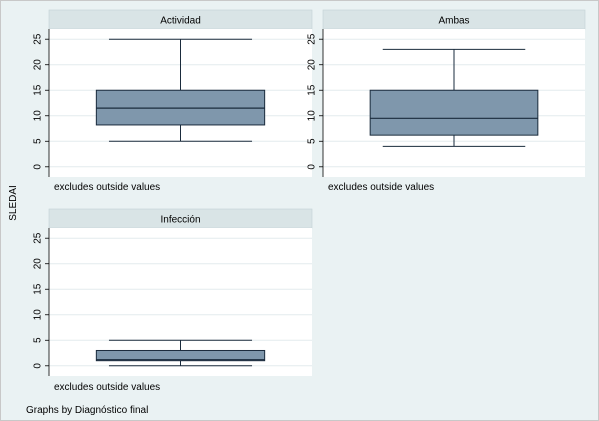  What do you see at coordinates (180, 21) in the screenshot?
I see `panel-title: Actividad` at bounding box center [180, 21].